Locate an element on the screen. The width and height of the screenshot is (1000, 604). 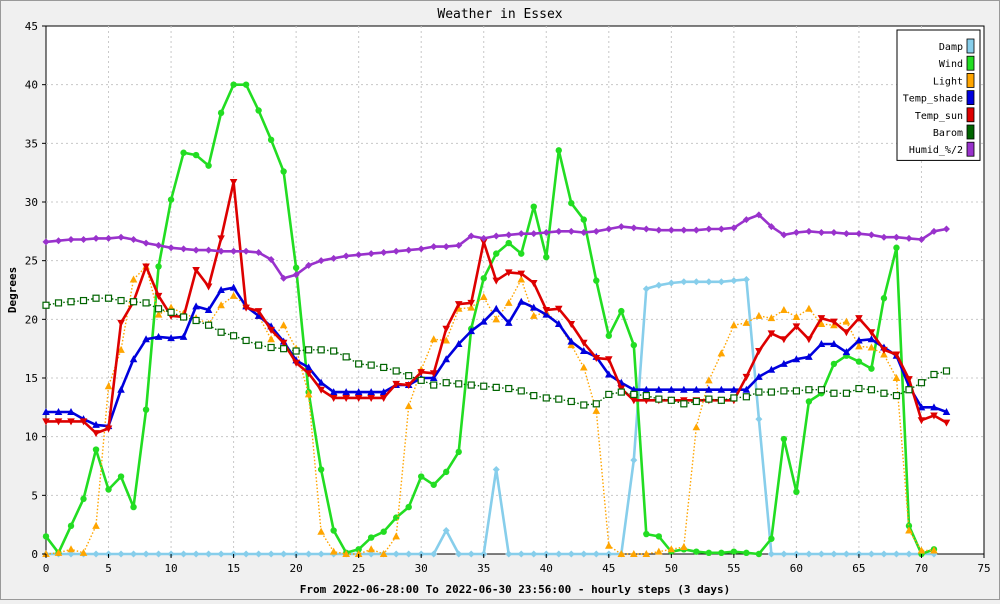
x-tick-label: 25 is located at coordinates (358, 568).